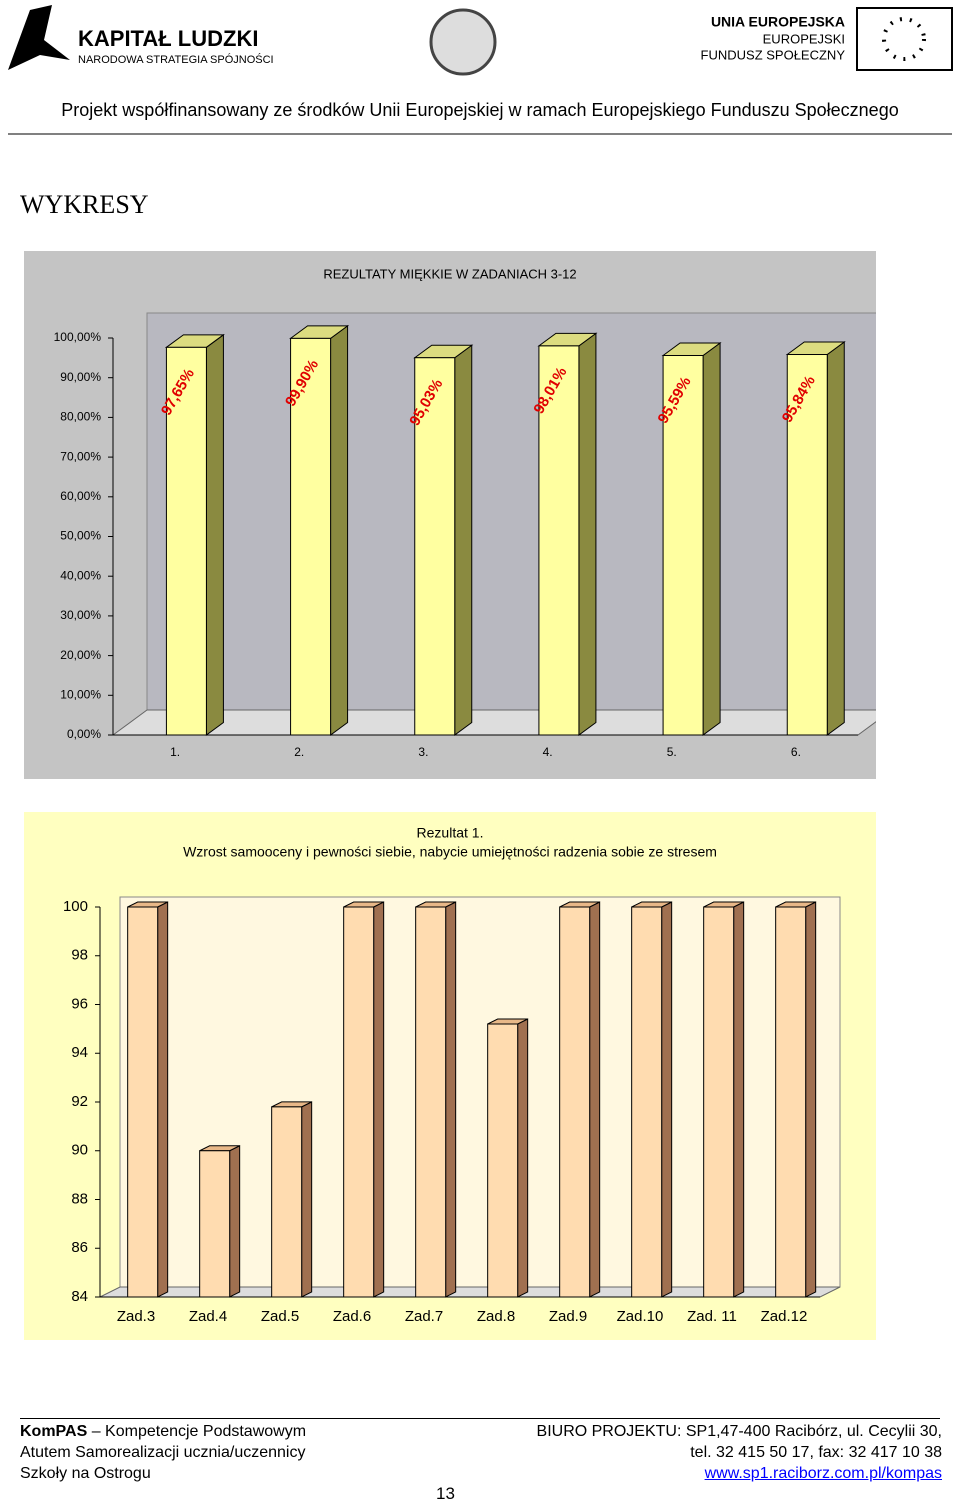  Describe the element at coordinates (480, 1418) in the screenshot. I see `footer-rule` at that location.